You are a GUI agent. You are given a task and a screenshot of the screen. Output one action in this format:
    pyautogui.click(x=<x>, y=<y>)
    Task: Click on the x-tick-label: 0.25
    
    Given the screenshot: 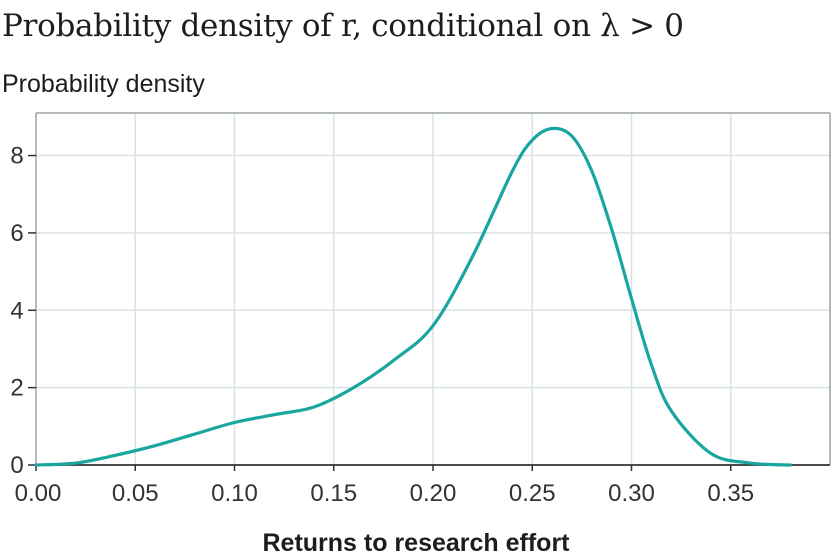 What is the action you would take?
    pyautogui.click(x=532, y=493)
    